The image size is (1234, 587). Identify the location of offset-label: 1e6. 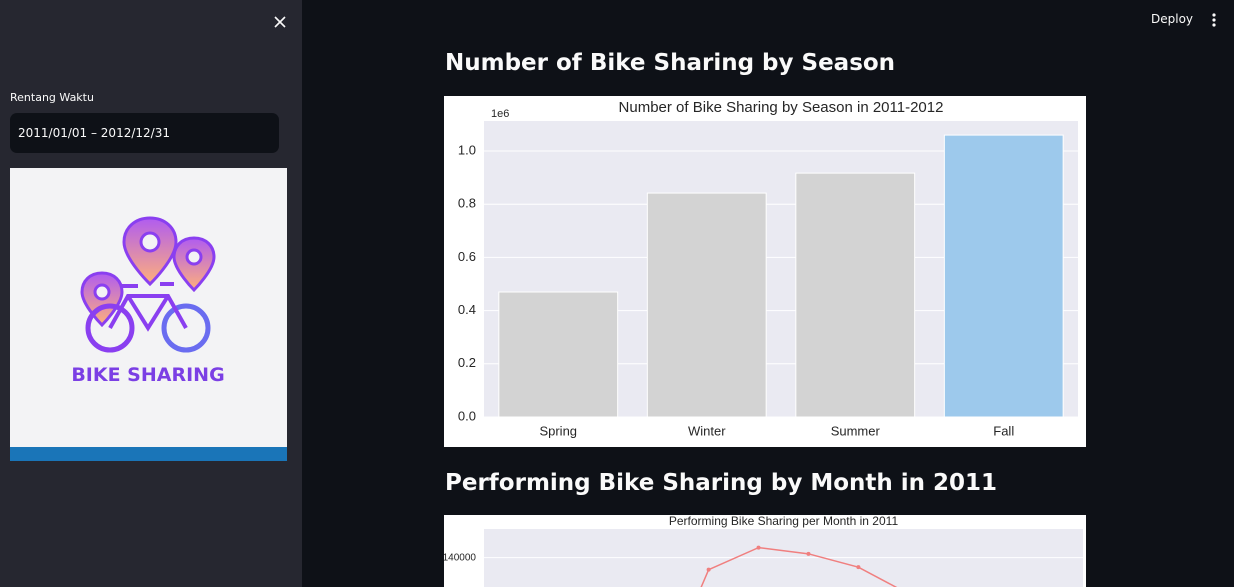
(500, 114).